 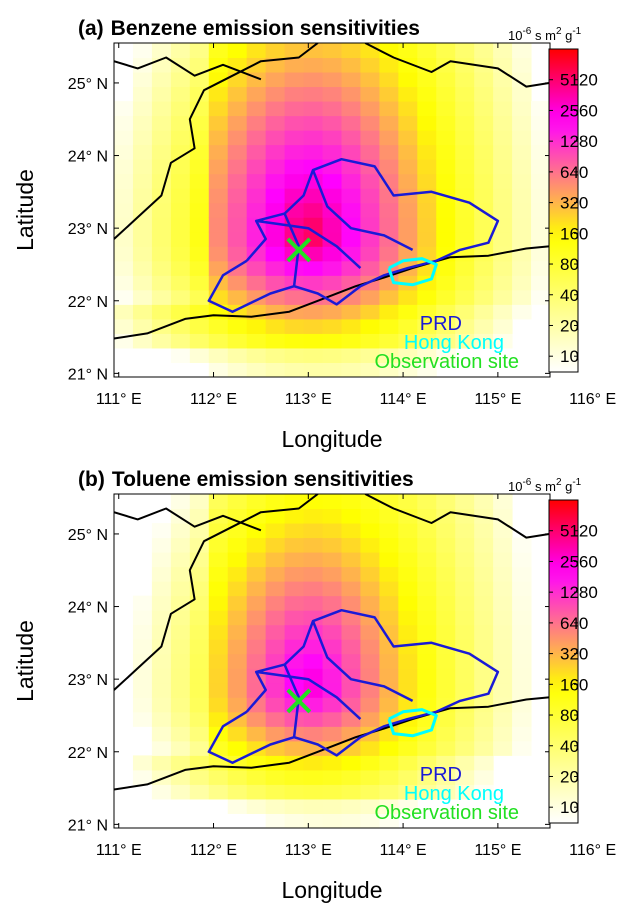 I want to click on x-tick-label: 116° E, so click(x=592, y=399).